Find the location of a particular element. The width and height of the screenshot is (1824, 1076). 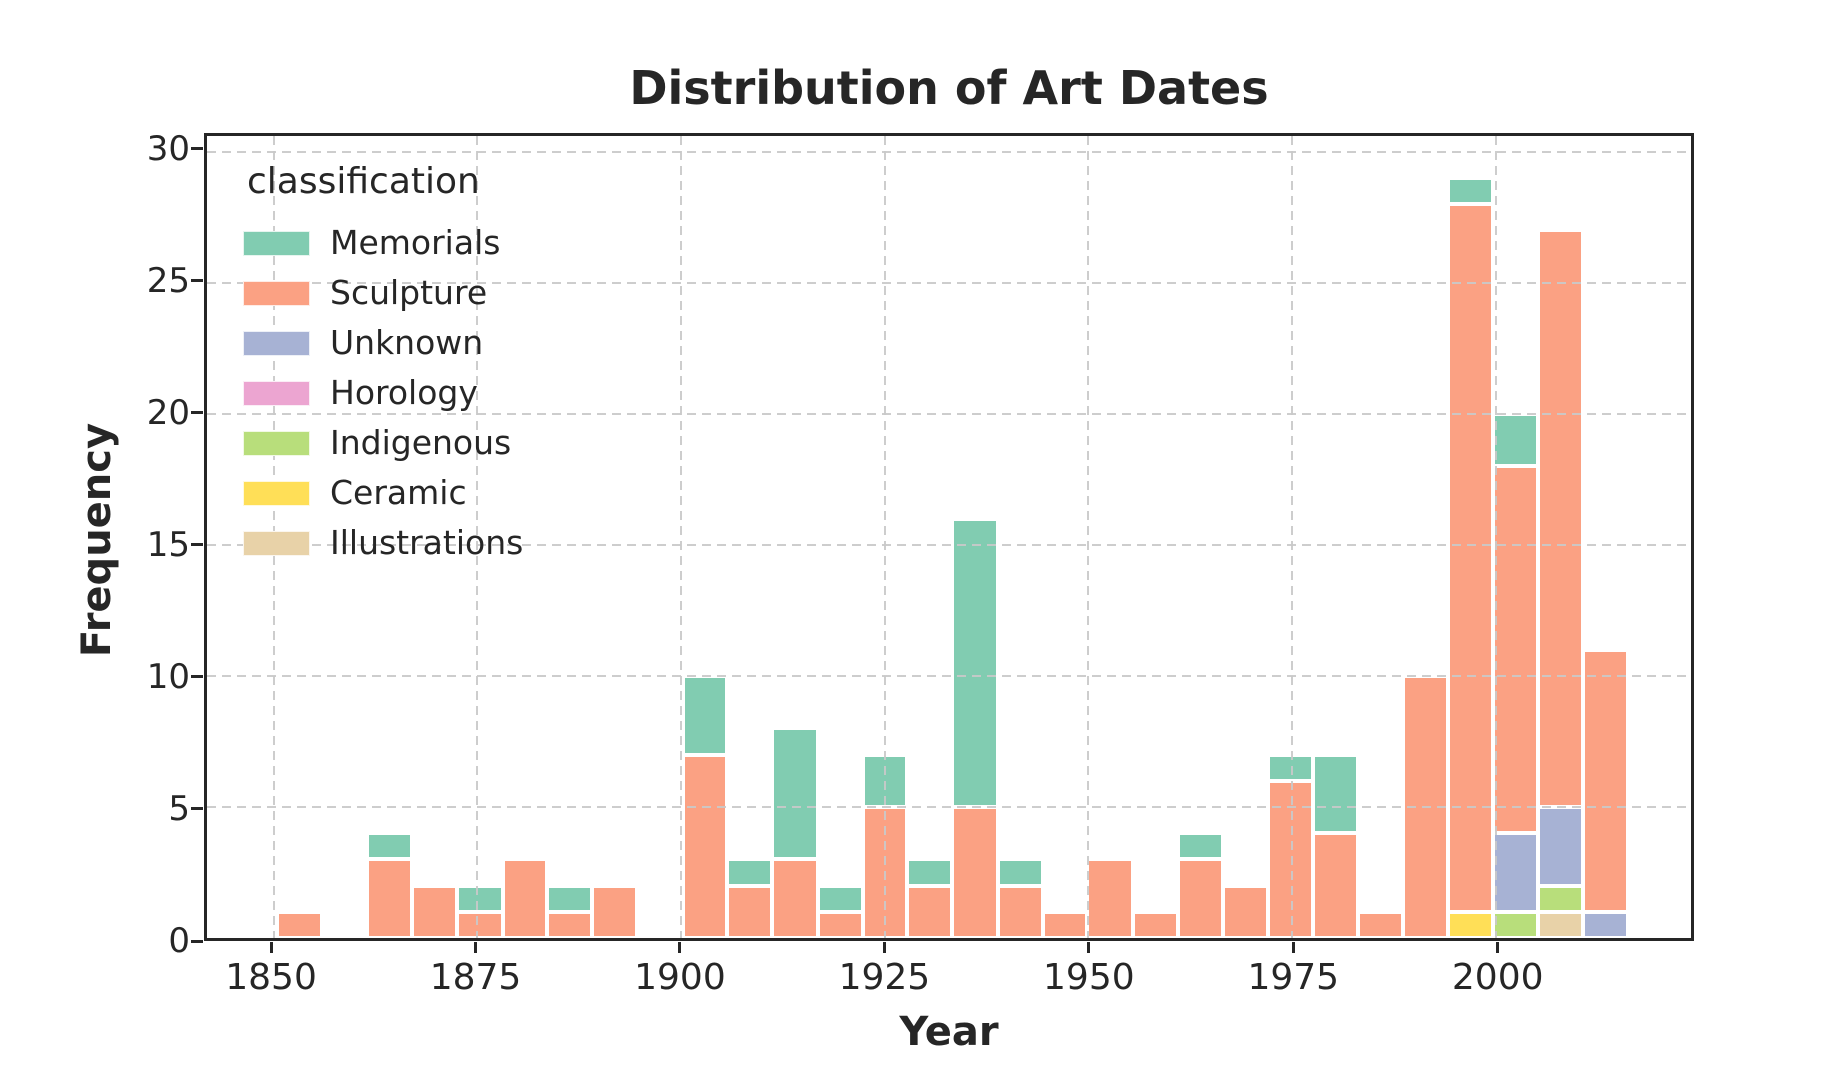

gridline-x-1900 is located at coordinates (681, 537).